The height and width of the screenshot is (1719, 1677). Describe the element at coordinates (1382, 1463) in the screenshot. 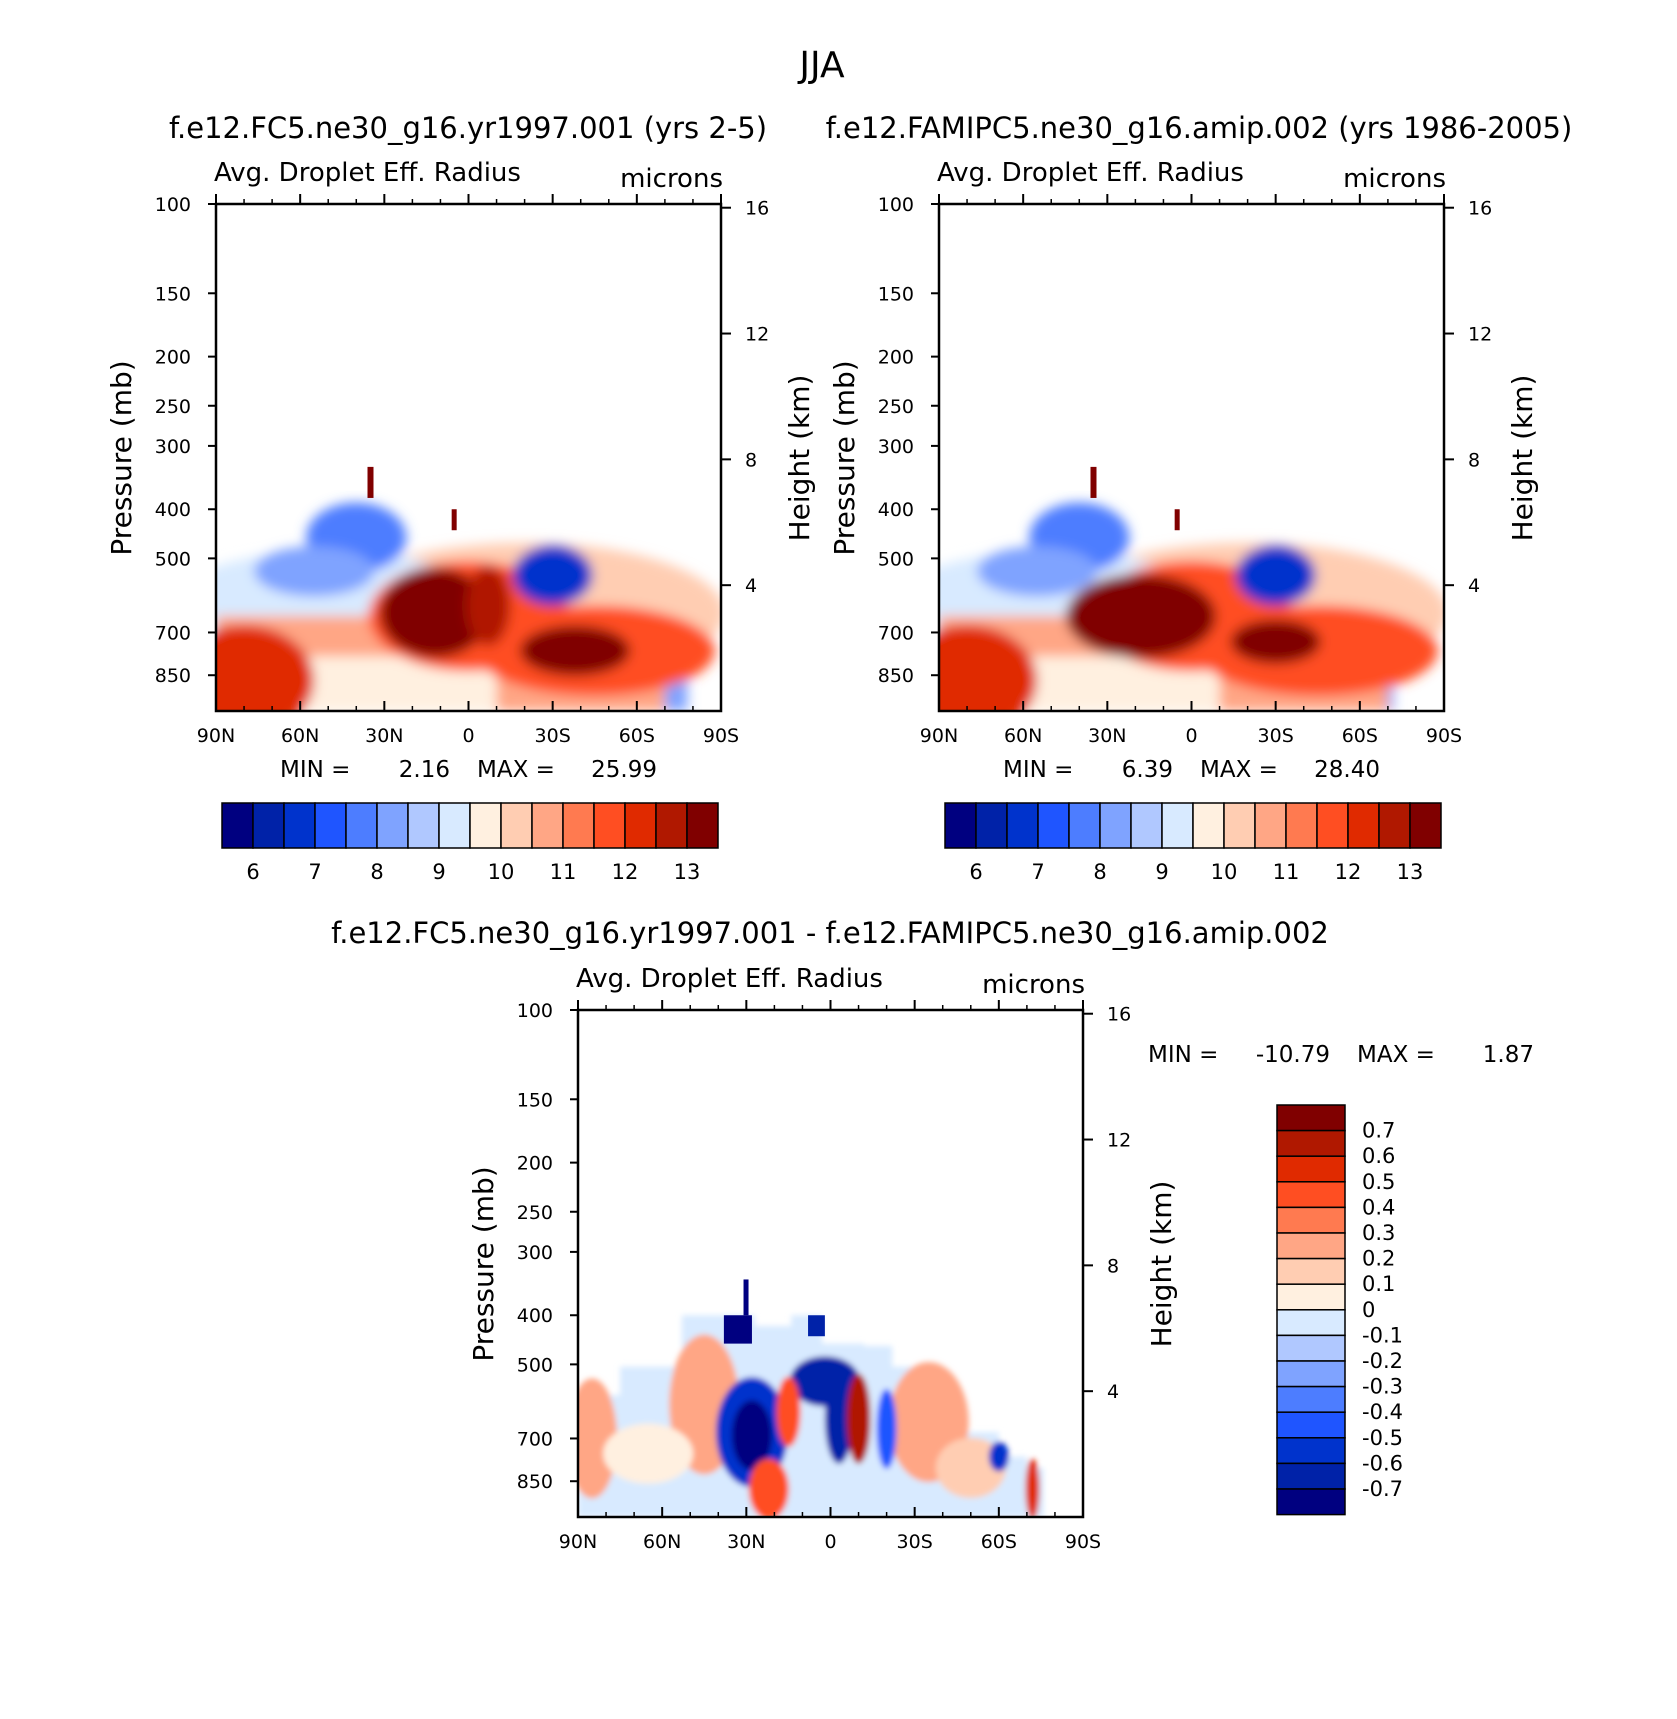

I see `colorbar-label: -0.6` at that location.